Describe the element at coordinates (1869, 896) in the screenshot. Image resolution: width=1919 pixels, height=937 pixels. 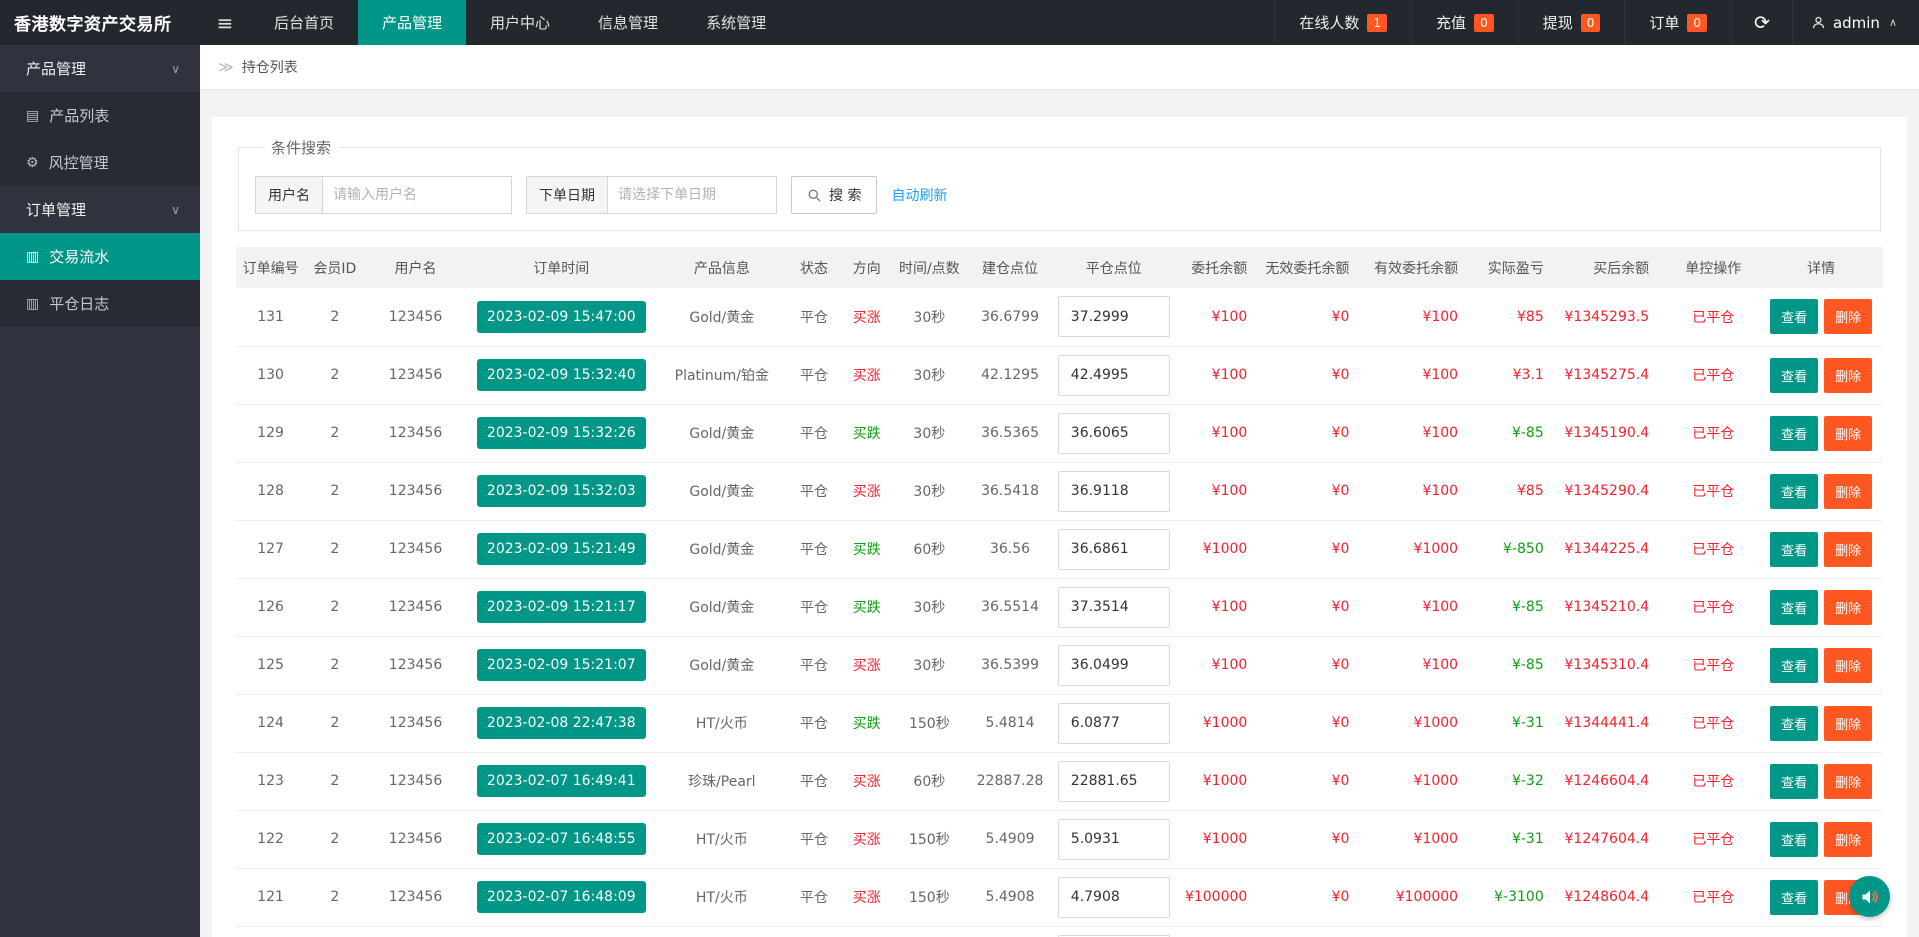
I see `floating-announce-button` at that location.